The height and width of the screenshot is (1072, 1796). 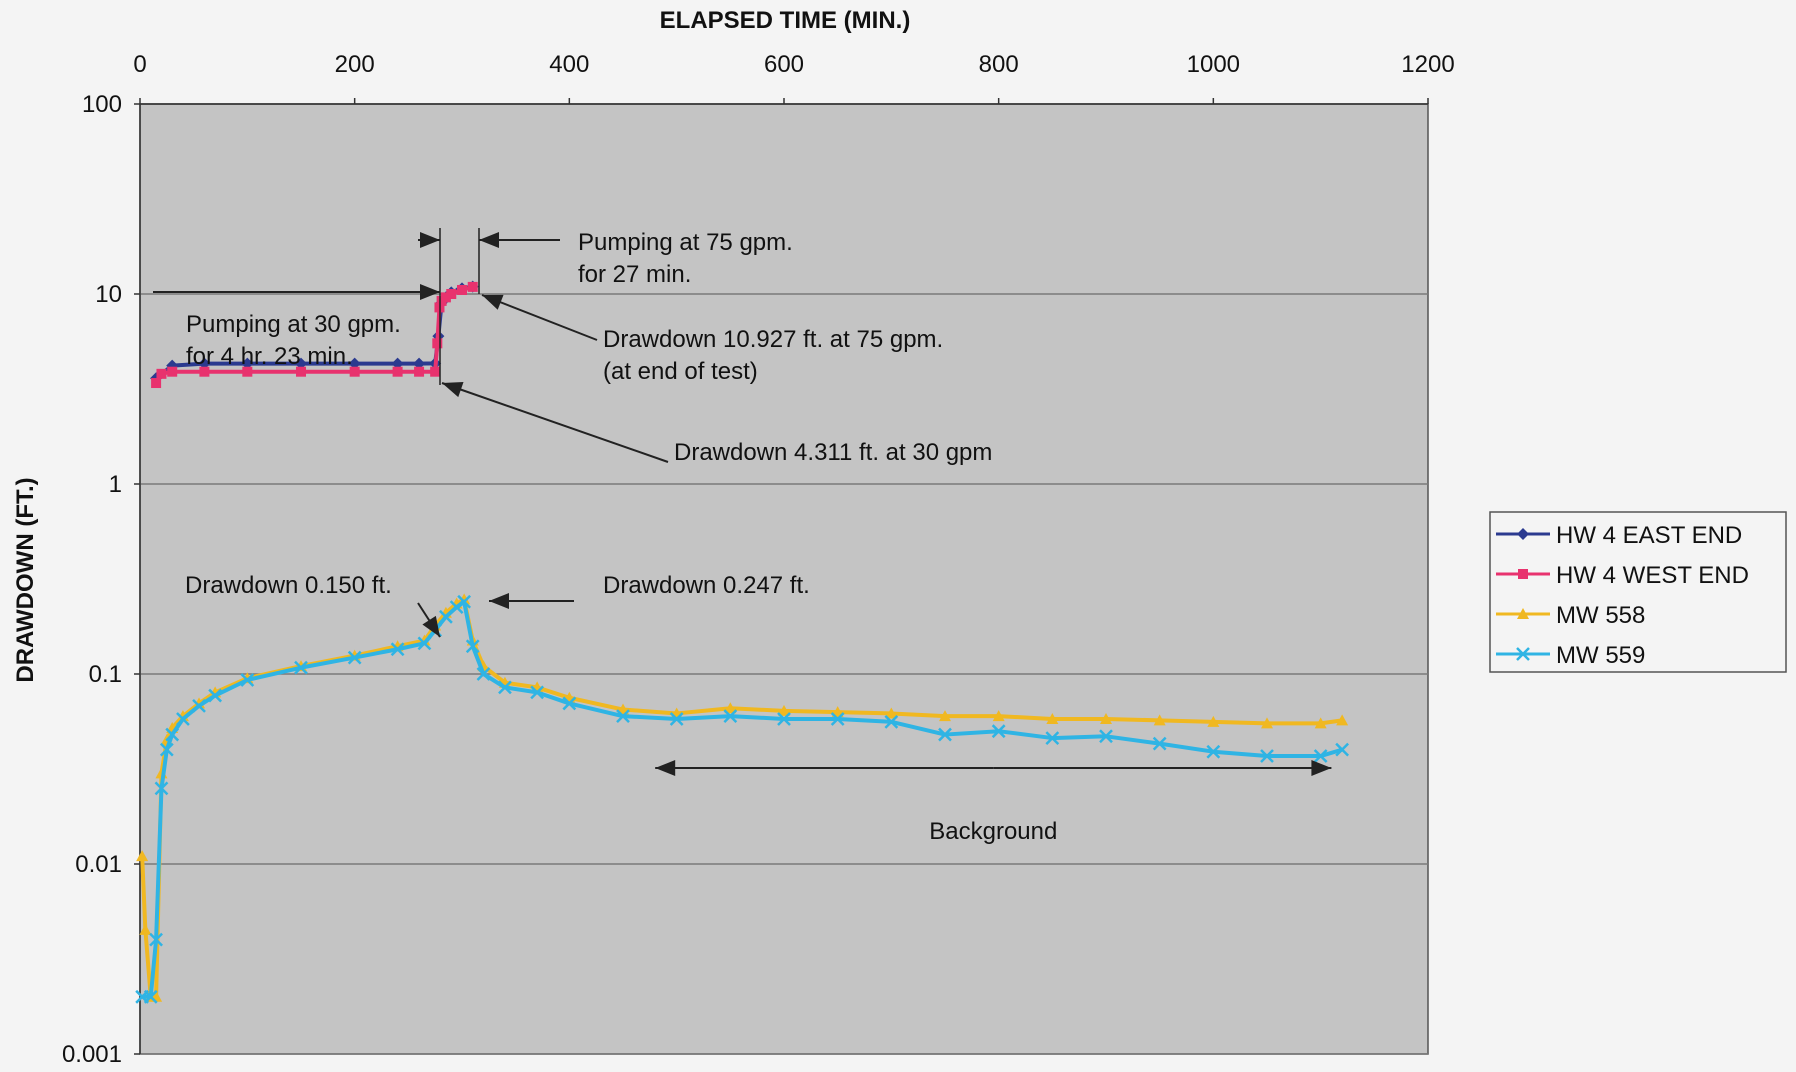 I want to click on y-tick-label: 10, so click(x=108, y=294).